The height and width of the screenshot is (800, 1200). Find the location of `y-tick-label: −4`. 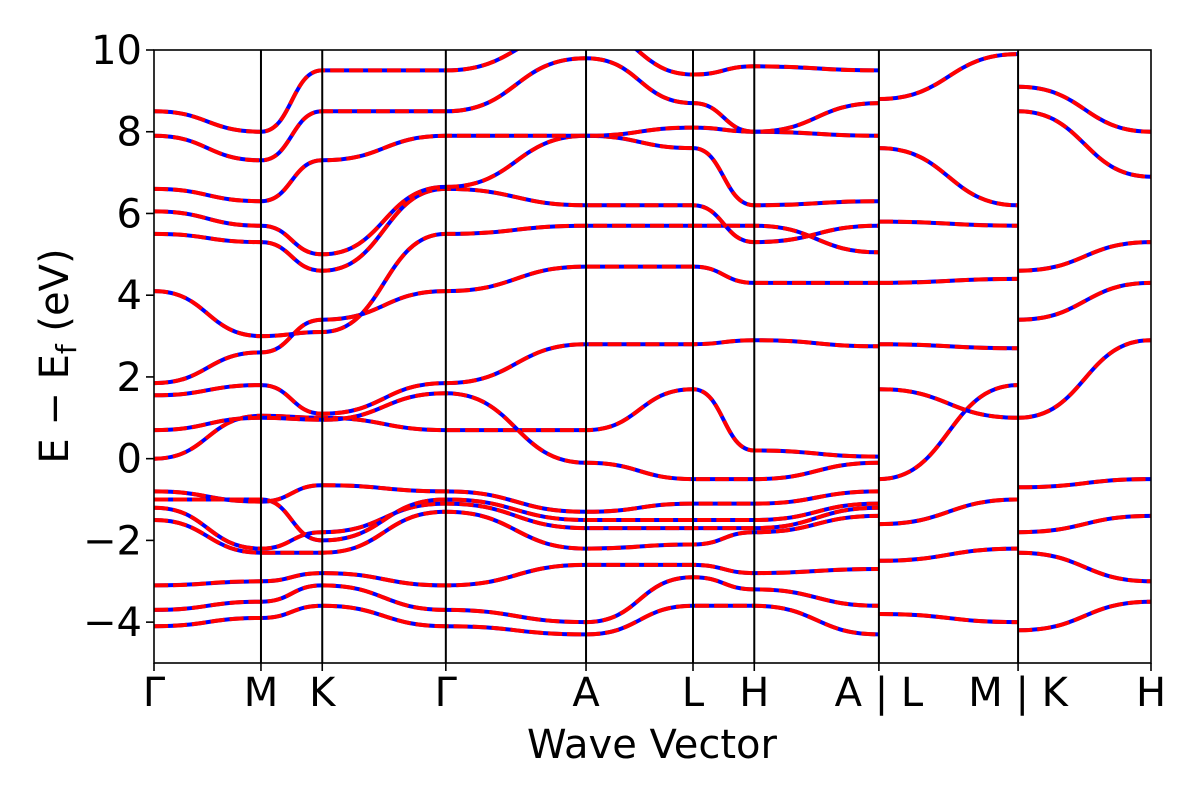

y-tick-label: −4 is located at coordinates (112, 623).